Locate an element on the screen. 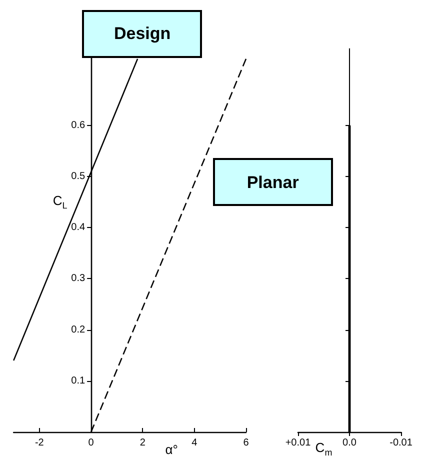 The width and height of the screenshot is (430, 458). text: Planar is located at coordinates (272, 182).